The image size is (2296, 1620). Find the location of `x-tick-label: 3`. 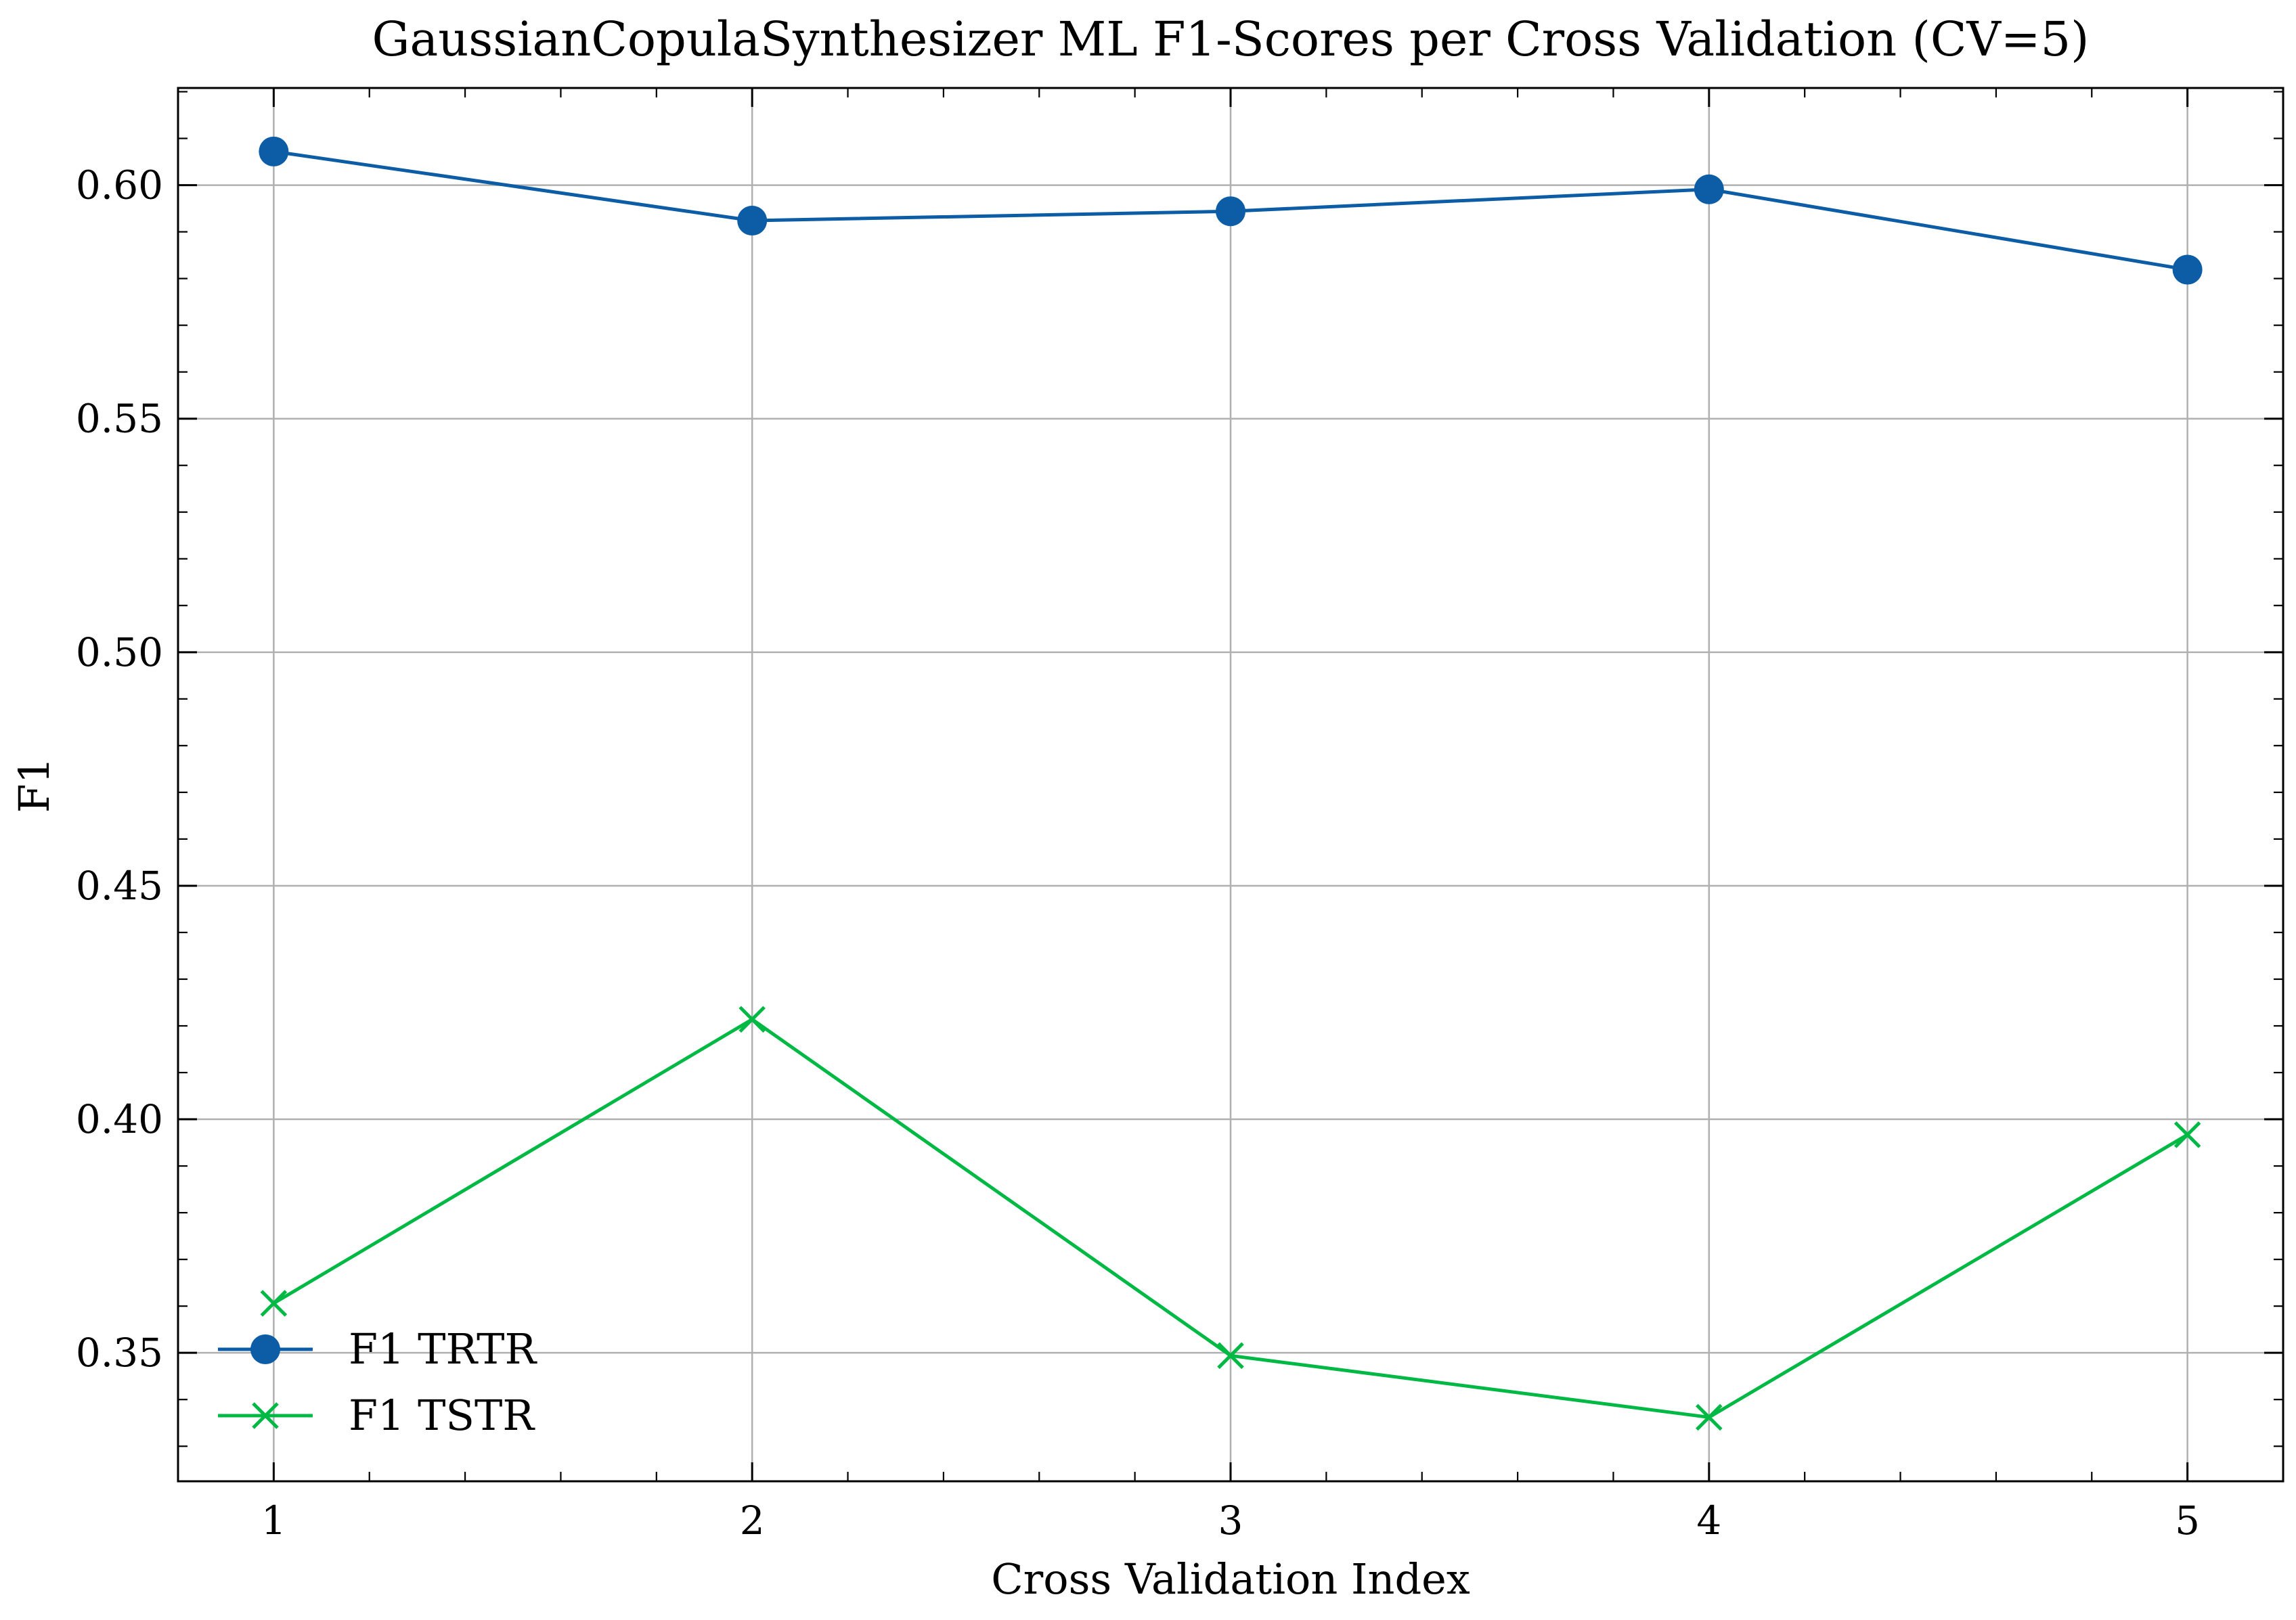

x-tick-label: 3 is located at coordinates (1230, 1521).